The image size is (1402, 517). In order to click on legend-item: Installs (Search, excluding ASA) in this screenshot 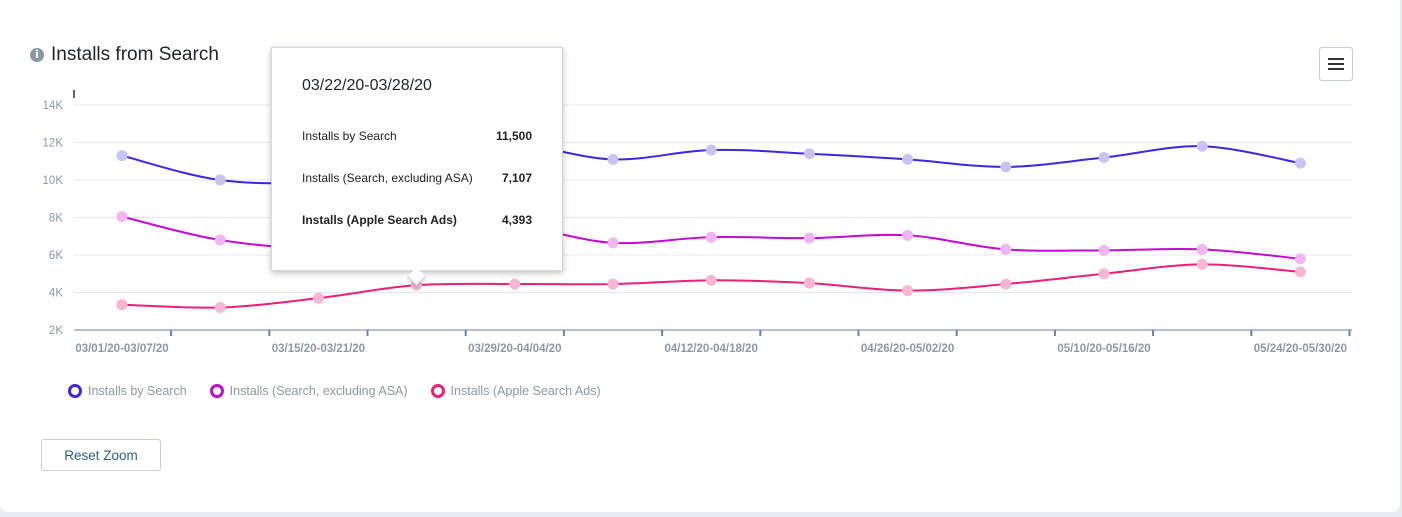, I will do `click(308, 391)`.